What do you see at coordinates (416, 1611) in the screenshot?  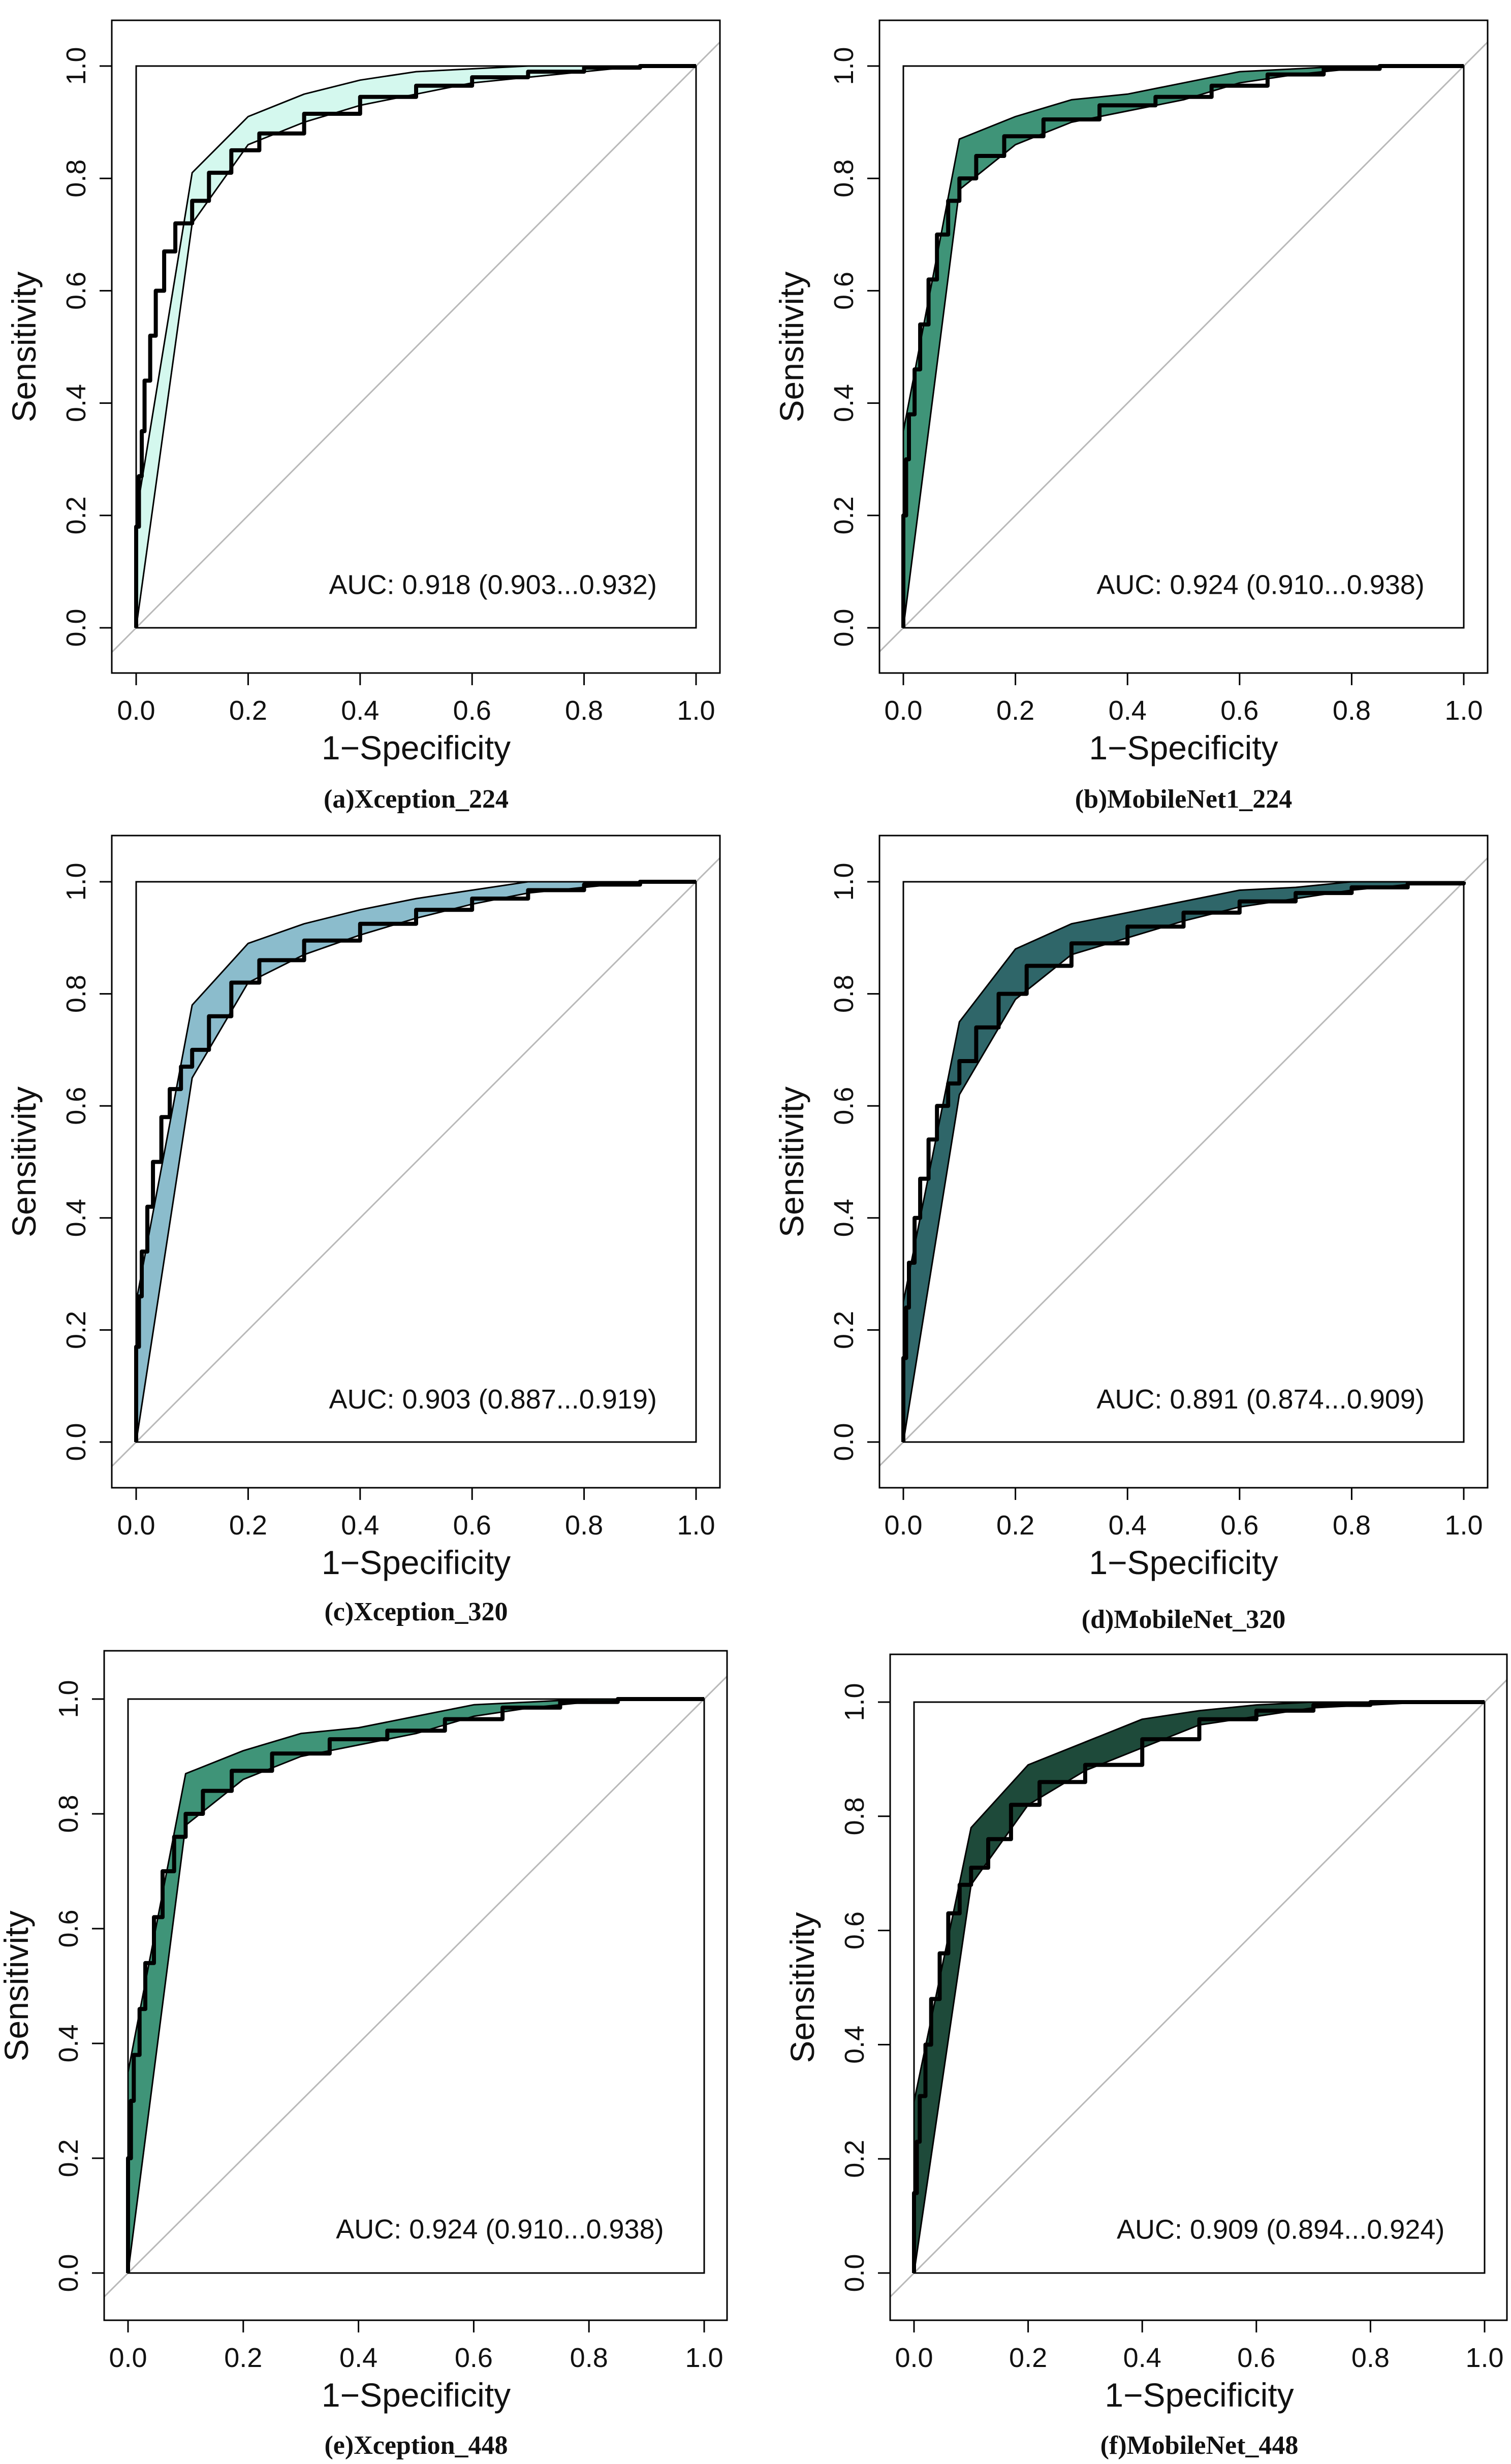 I see `panel-caption: (c)Xception_320` at bounding box center [416, 1611].